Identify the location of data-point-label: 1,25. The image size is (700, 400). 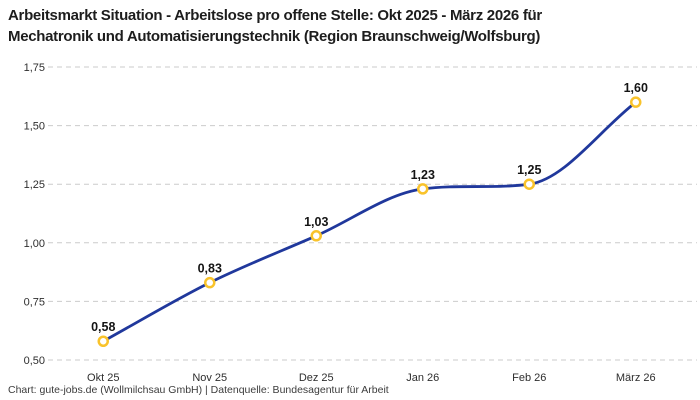
(529, 170).